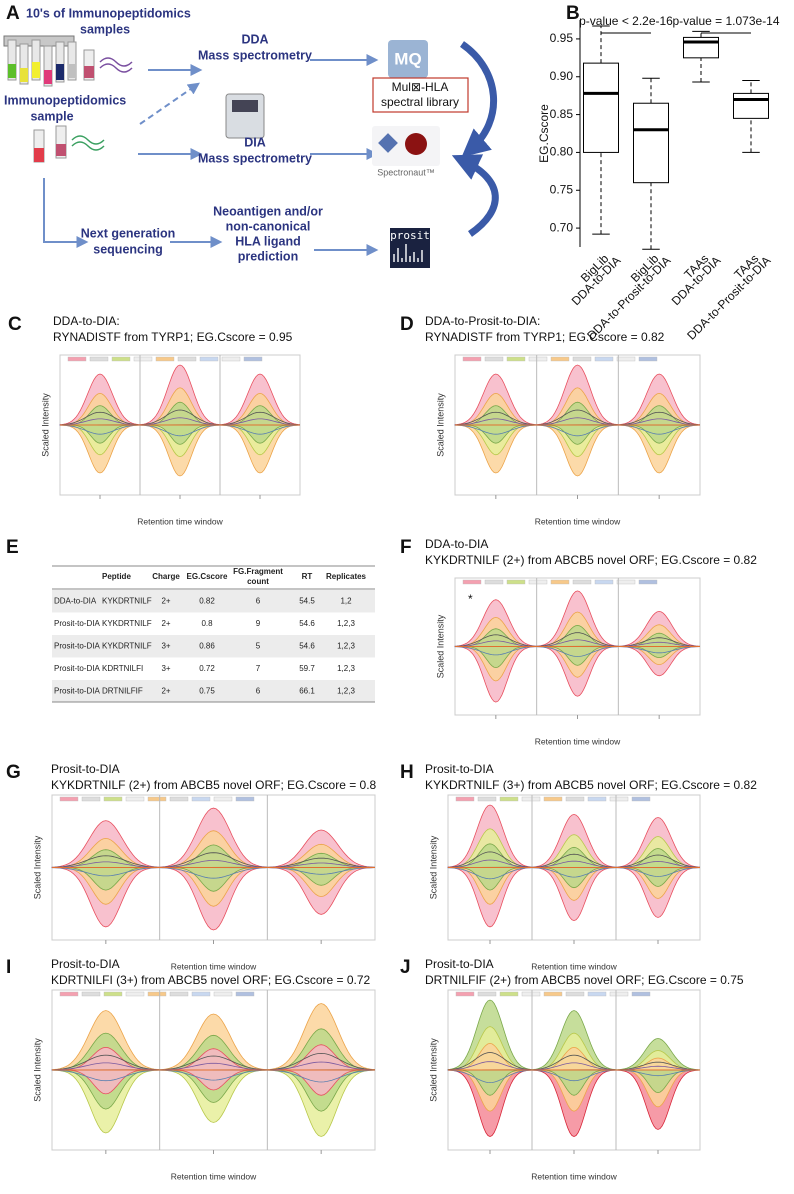 Image resolution: width=794 pixels, height=1194 pixels. Describe the element at coordinates (15, 324) in the screenshot. I see `panel-letter: C` at that location.